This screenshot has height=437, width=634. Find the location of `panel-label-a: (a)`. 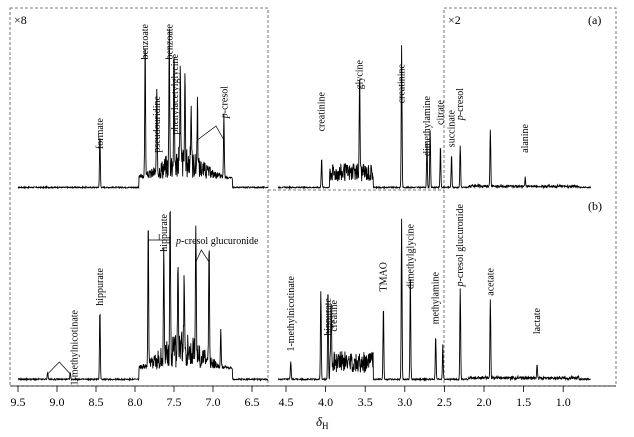

panel-label-a: (a) is located at coordinates (594, 20).